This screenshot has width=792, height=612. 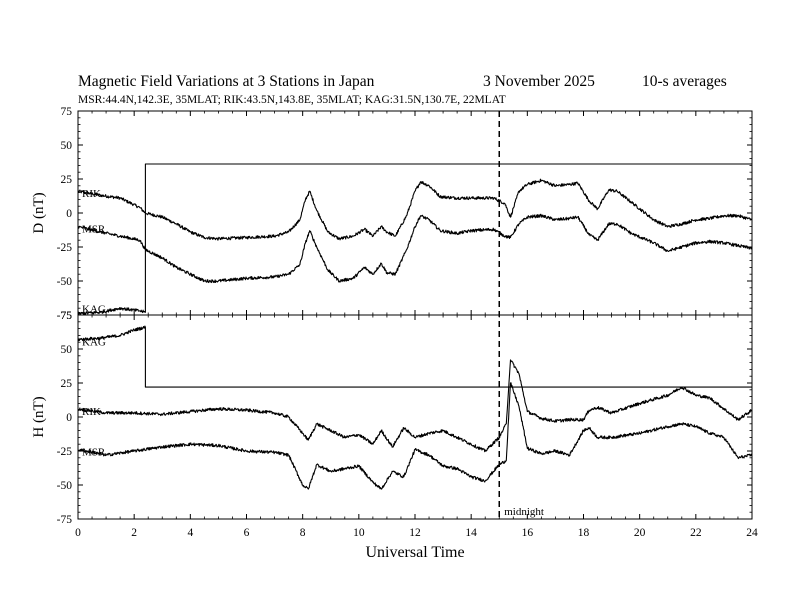 I want to click on x-tick-label: 20, so click(x=640, y=533).